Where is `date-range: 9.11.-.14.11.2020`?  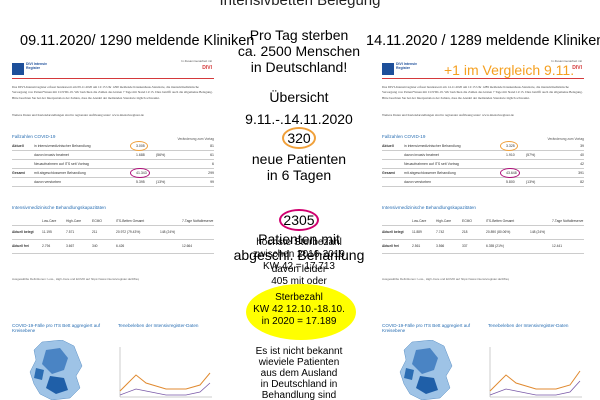
date-range: 9.11.-.14.11.2020 is located at coordinates (299, 119).